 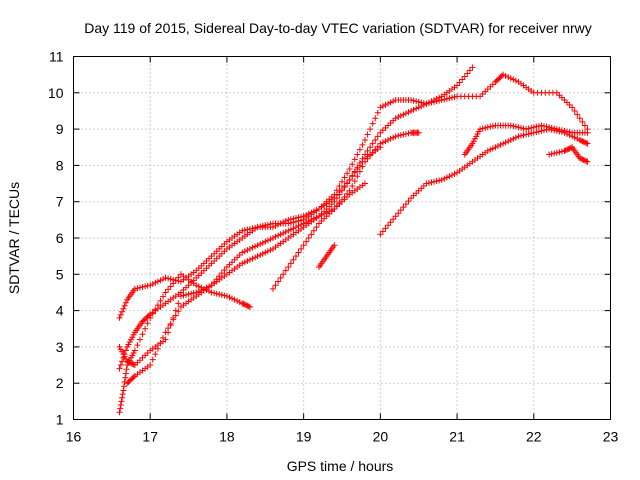 What do you see at coordinates (56, 57) in the screenshot?
I see `y-tick-label: 11` at bounding box center [56, 57].